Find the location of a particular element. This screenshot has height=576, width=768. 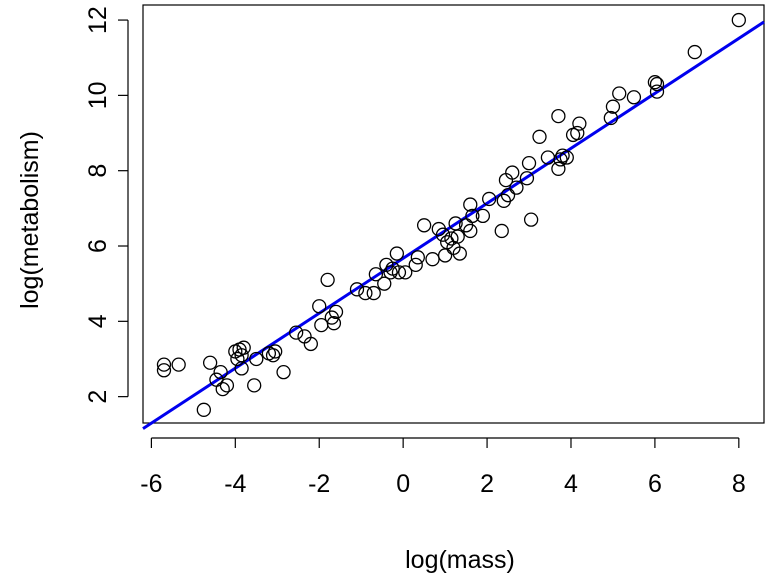

x-tick-label: 2 is located at coordinates (487, 484).